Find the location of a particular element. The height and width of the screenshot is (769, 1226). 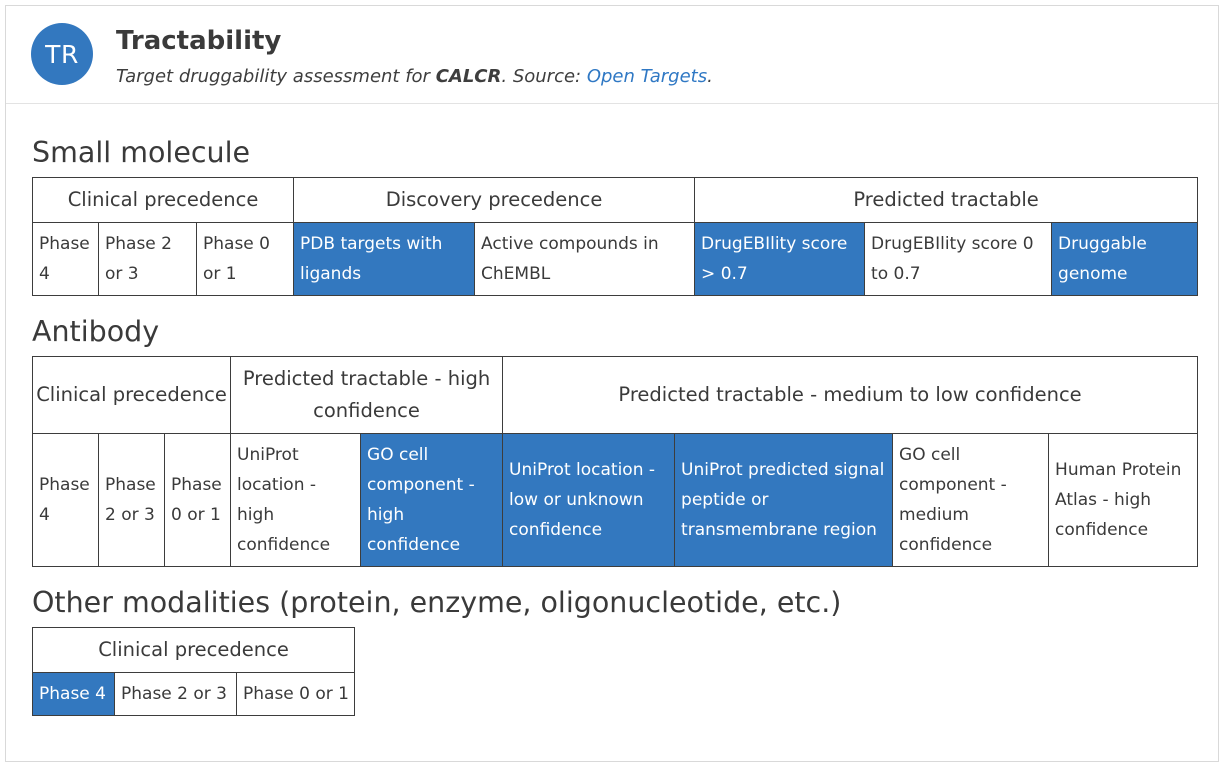

section-title-antibody: Antibody is located at coordinates (96, 331).